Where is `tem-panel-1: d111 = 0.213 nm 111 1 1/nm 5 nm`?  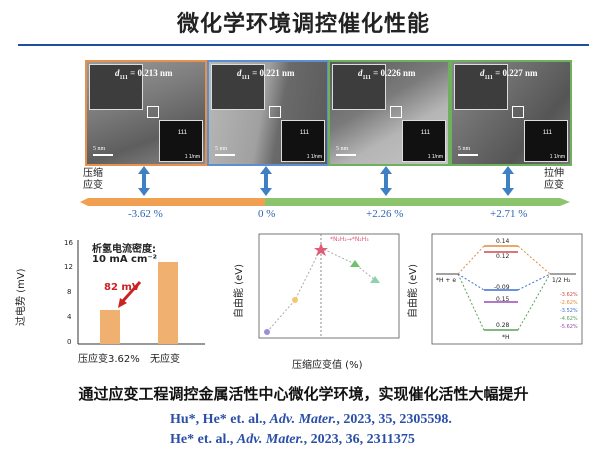 tem-panel-1: d111 = 0.213 nm 111 1 1/nm 5 nm is located at coordinates (146, 113).